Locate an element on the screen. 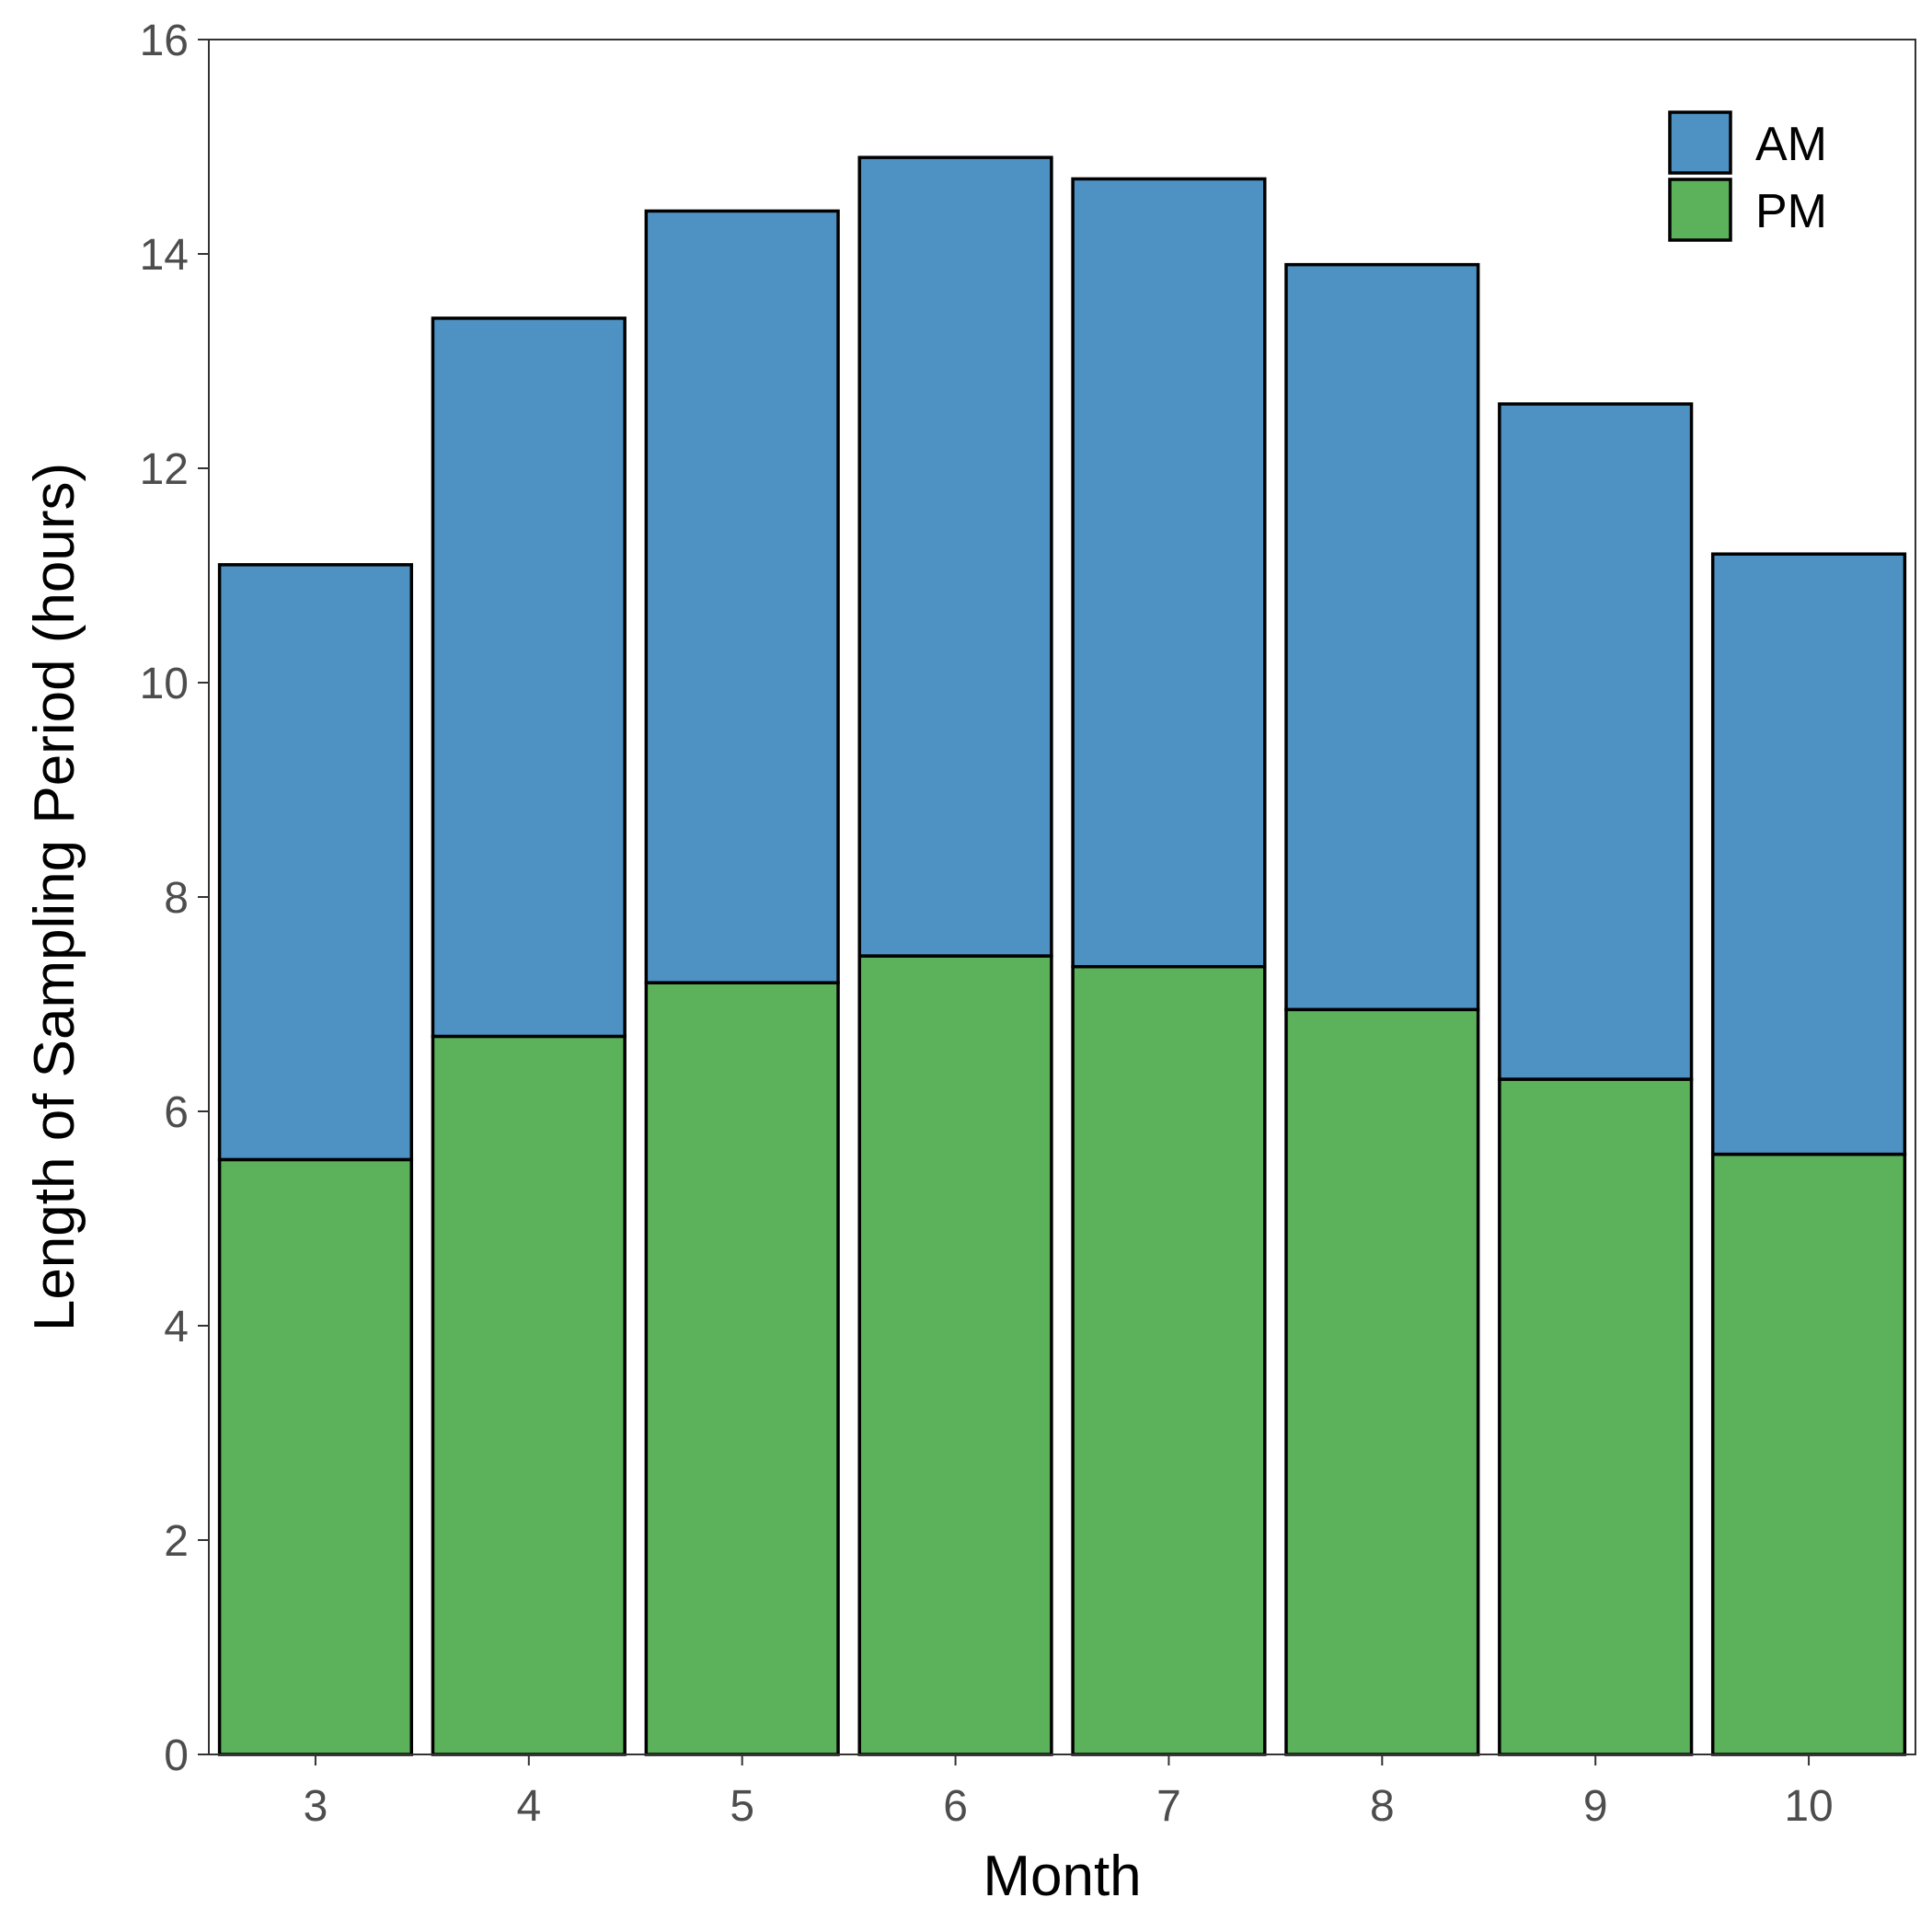  y-tick-label-6: 6 is located at coordinates (176, 1112).